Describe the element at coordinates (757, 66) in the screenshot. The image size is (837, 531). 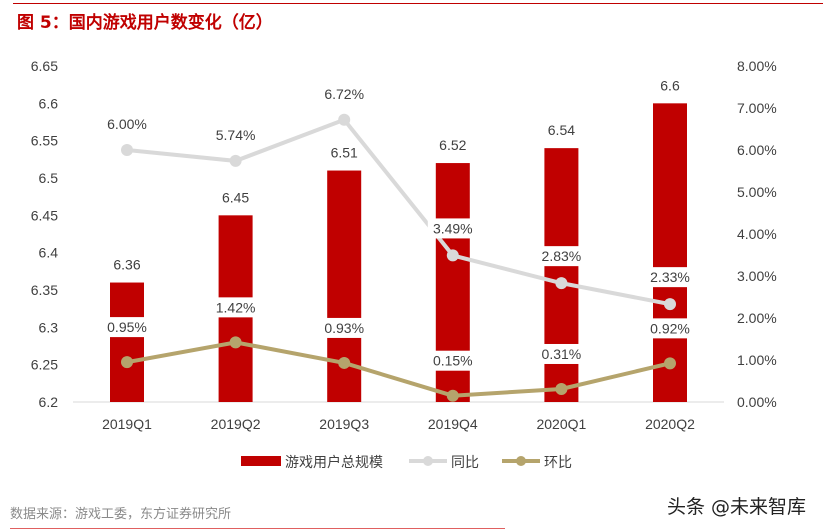
I see `right-tick-label: 8.00%` at that location.